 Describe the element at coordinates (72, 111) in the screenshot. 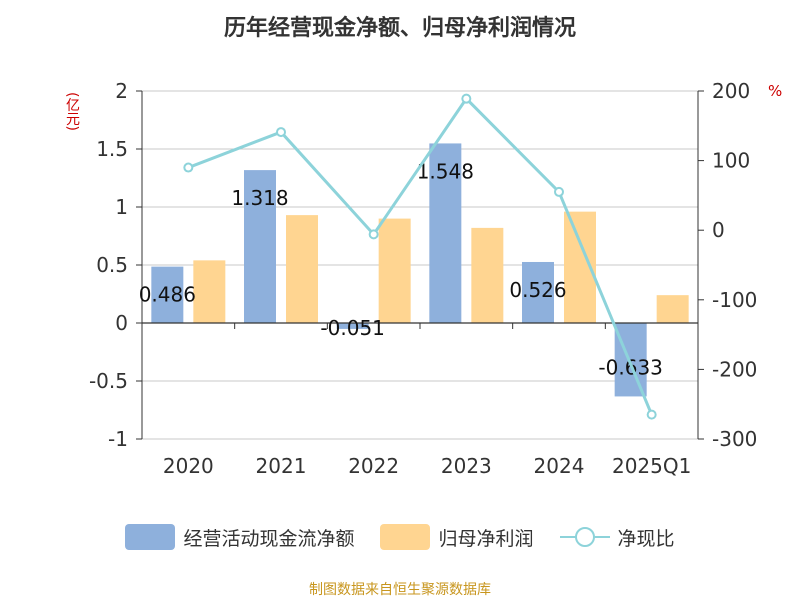

I see `left-axis-unit: (亿元)` at that location.